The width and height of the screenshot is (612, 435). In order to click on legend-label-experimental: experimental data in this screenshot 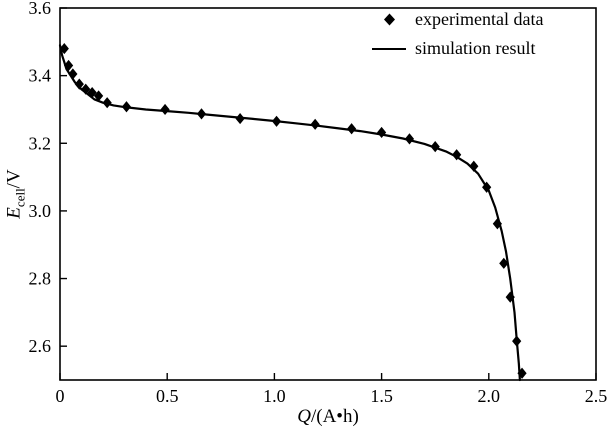, I will do `click(479, 19)`.